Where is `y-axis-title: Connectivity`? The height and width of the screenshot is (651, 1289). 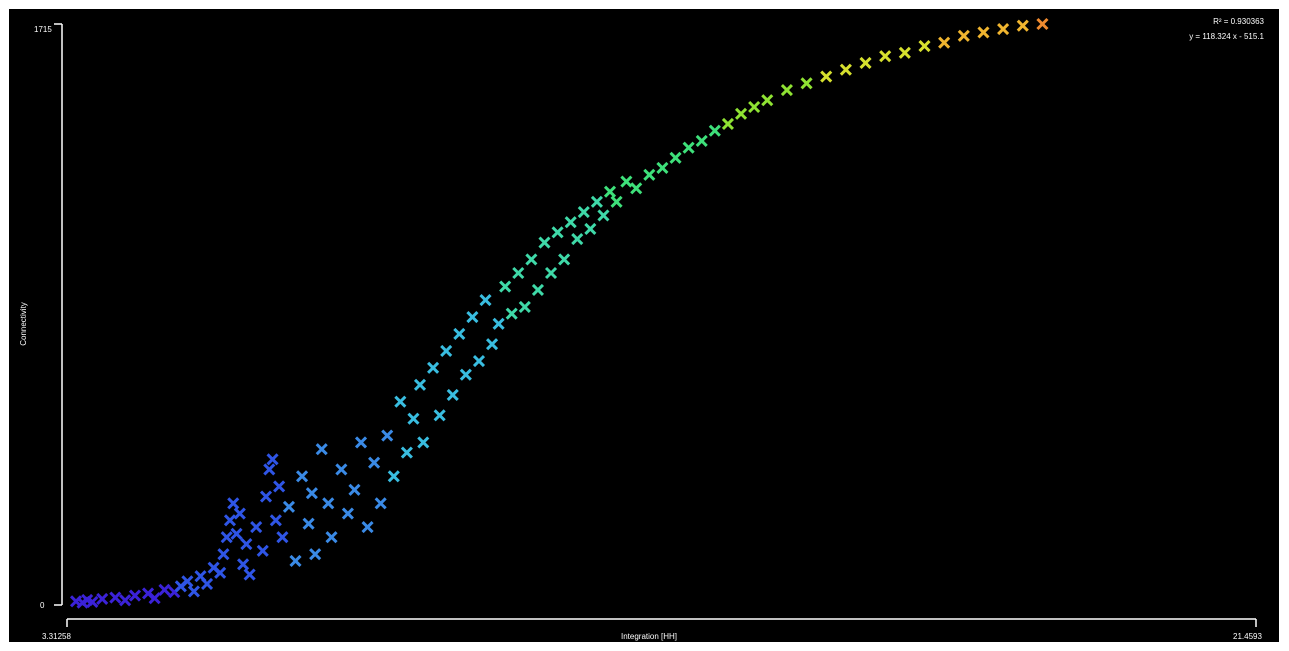 y-axis-title: Connectivity is located at coordinates (23, 324).